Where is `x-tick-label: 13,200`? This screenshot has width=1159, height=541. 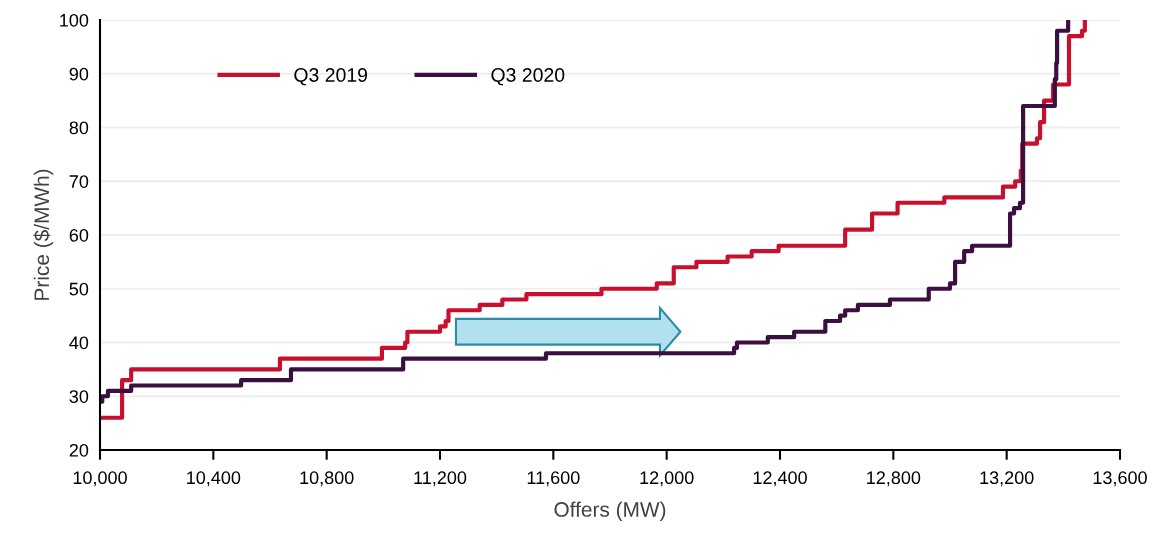
x-tick-label: 13,200 is located at coordinates (1007, 479).